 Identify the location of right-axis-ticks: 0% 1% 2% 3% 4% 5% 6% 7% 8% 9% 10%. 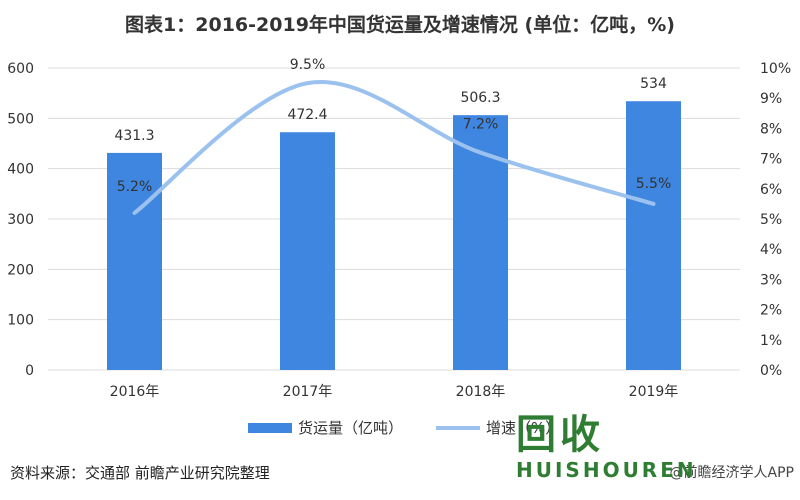
(775, 220).